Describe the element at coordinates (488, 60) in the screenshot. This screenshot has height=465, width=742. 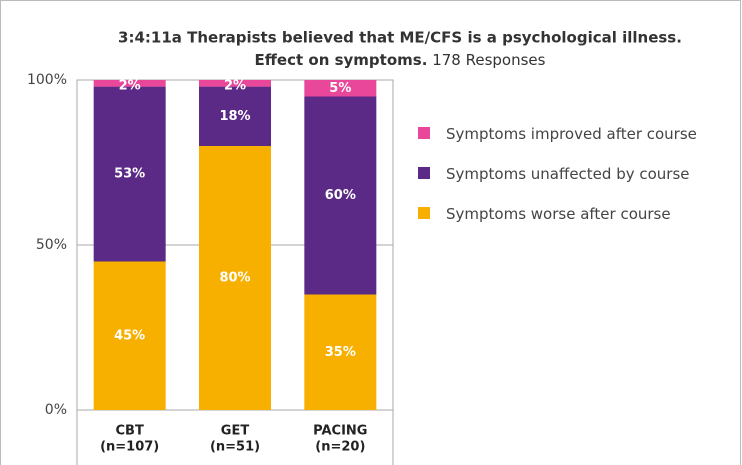
I see `subtitle: 178 Responses` at that location.